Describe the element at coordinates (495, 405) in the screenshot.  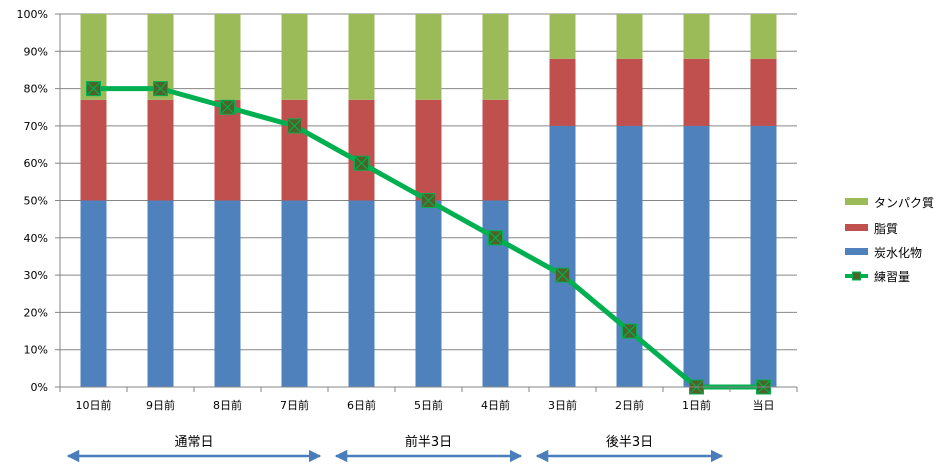
I see `x-tick-label: 4日前` at that location.